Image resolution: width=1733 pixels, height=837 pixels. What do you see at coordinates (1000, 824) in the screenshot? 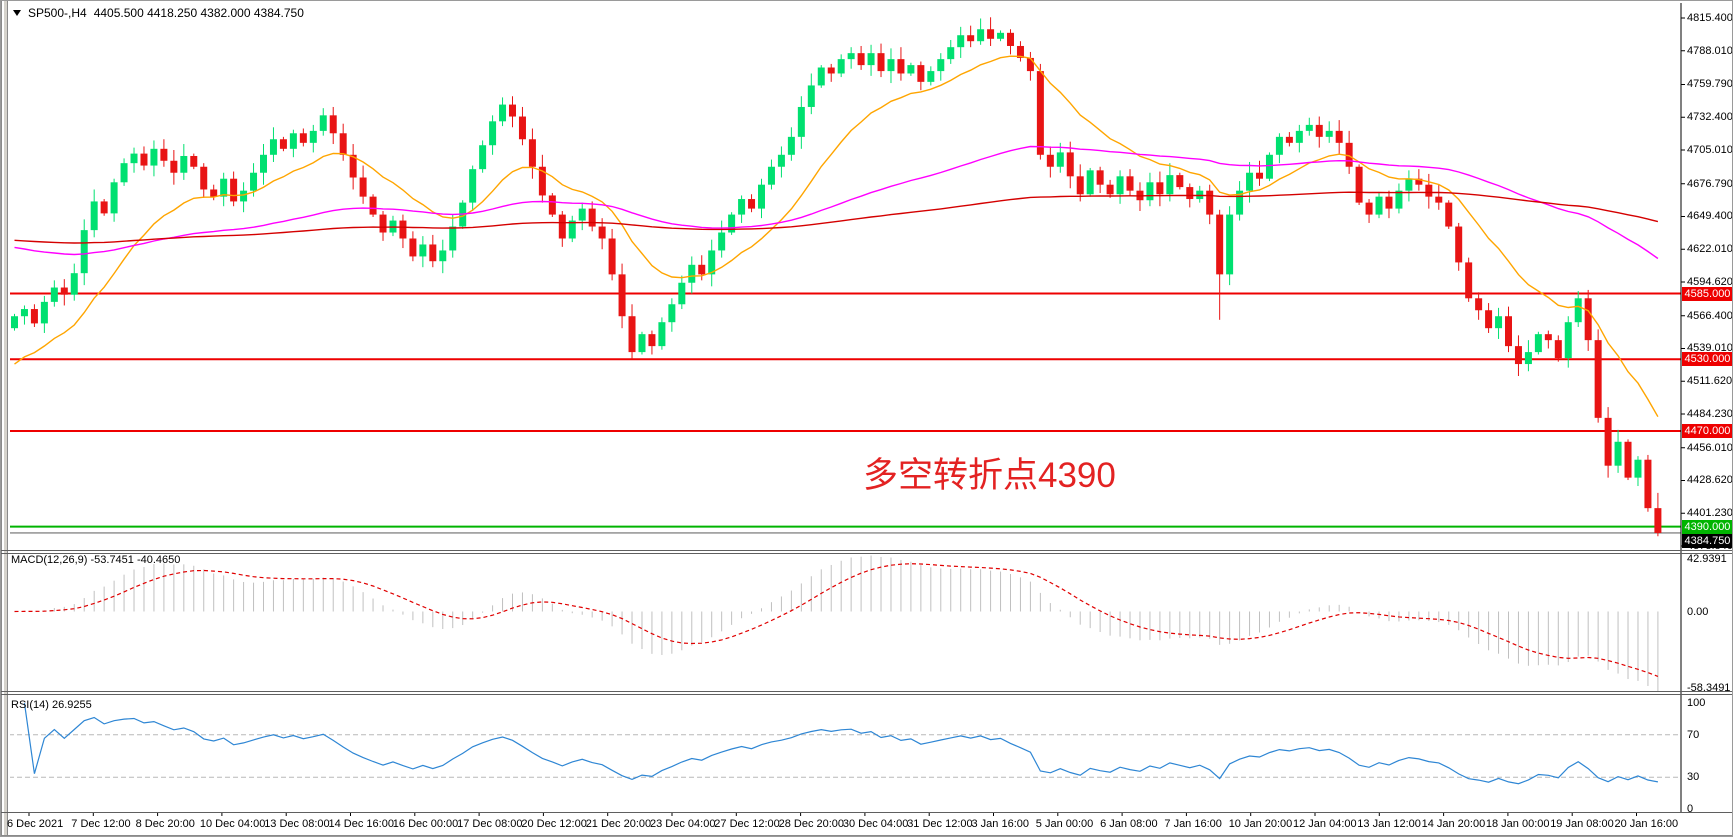
I see `time-tick-label: 3 Jan 16:00` at bounding box center [1000, 824].